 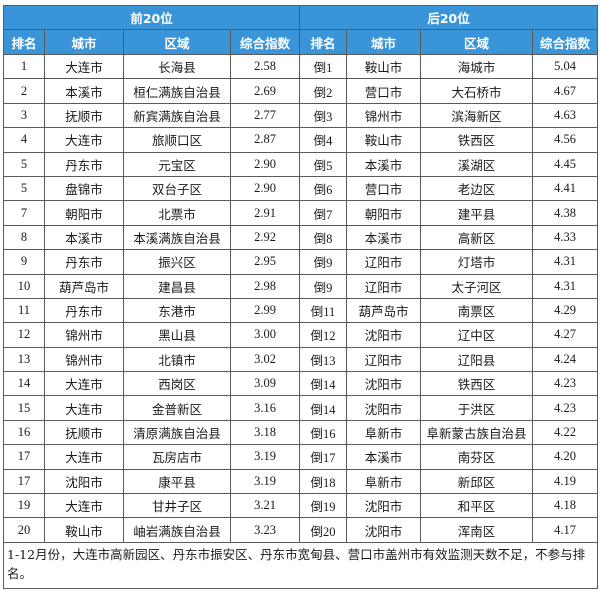 What do you see at coordinates (565, 213) in the screenshot?
I see `bottom-index-cell: 4.38` at bounding box center [565, 213].